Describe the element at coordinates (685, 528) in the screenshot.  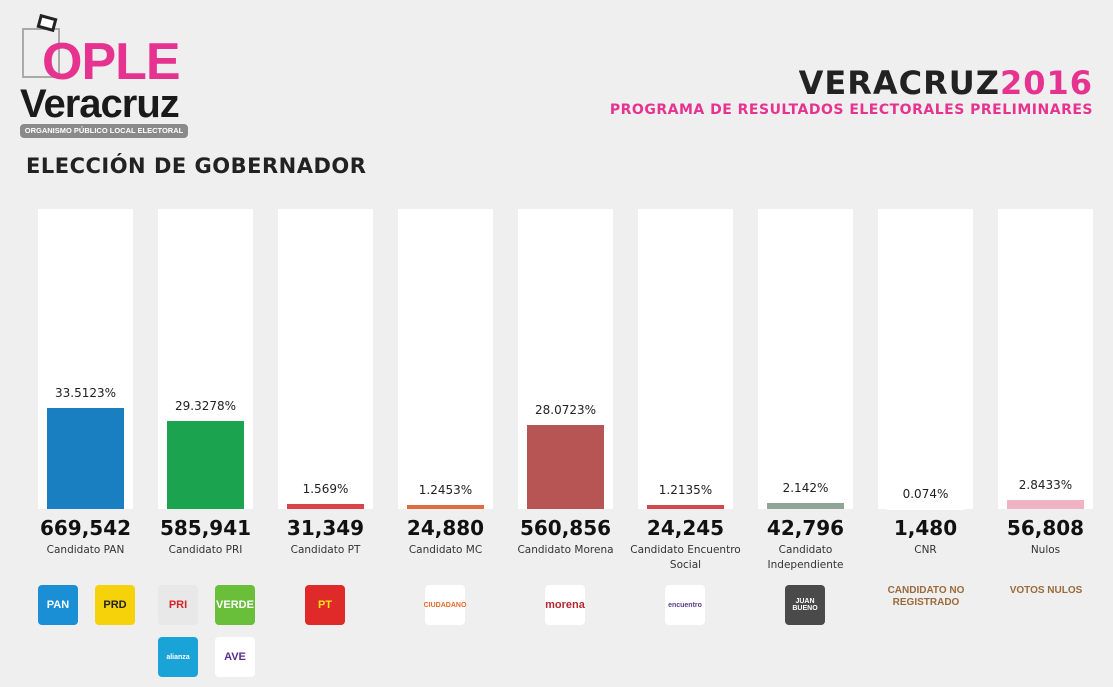
I see `vote-count: 24,245` at that location.